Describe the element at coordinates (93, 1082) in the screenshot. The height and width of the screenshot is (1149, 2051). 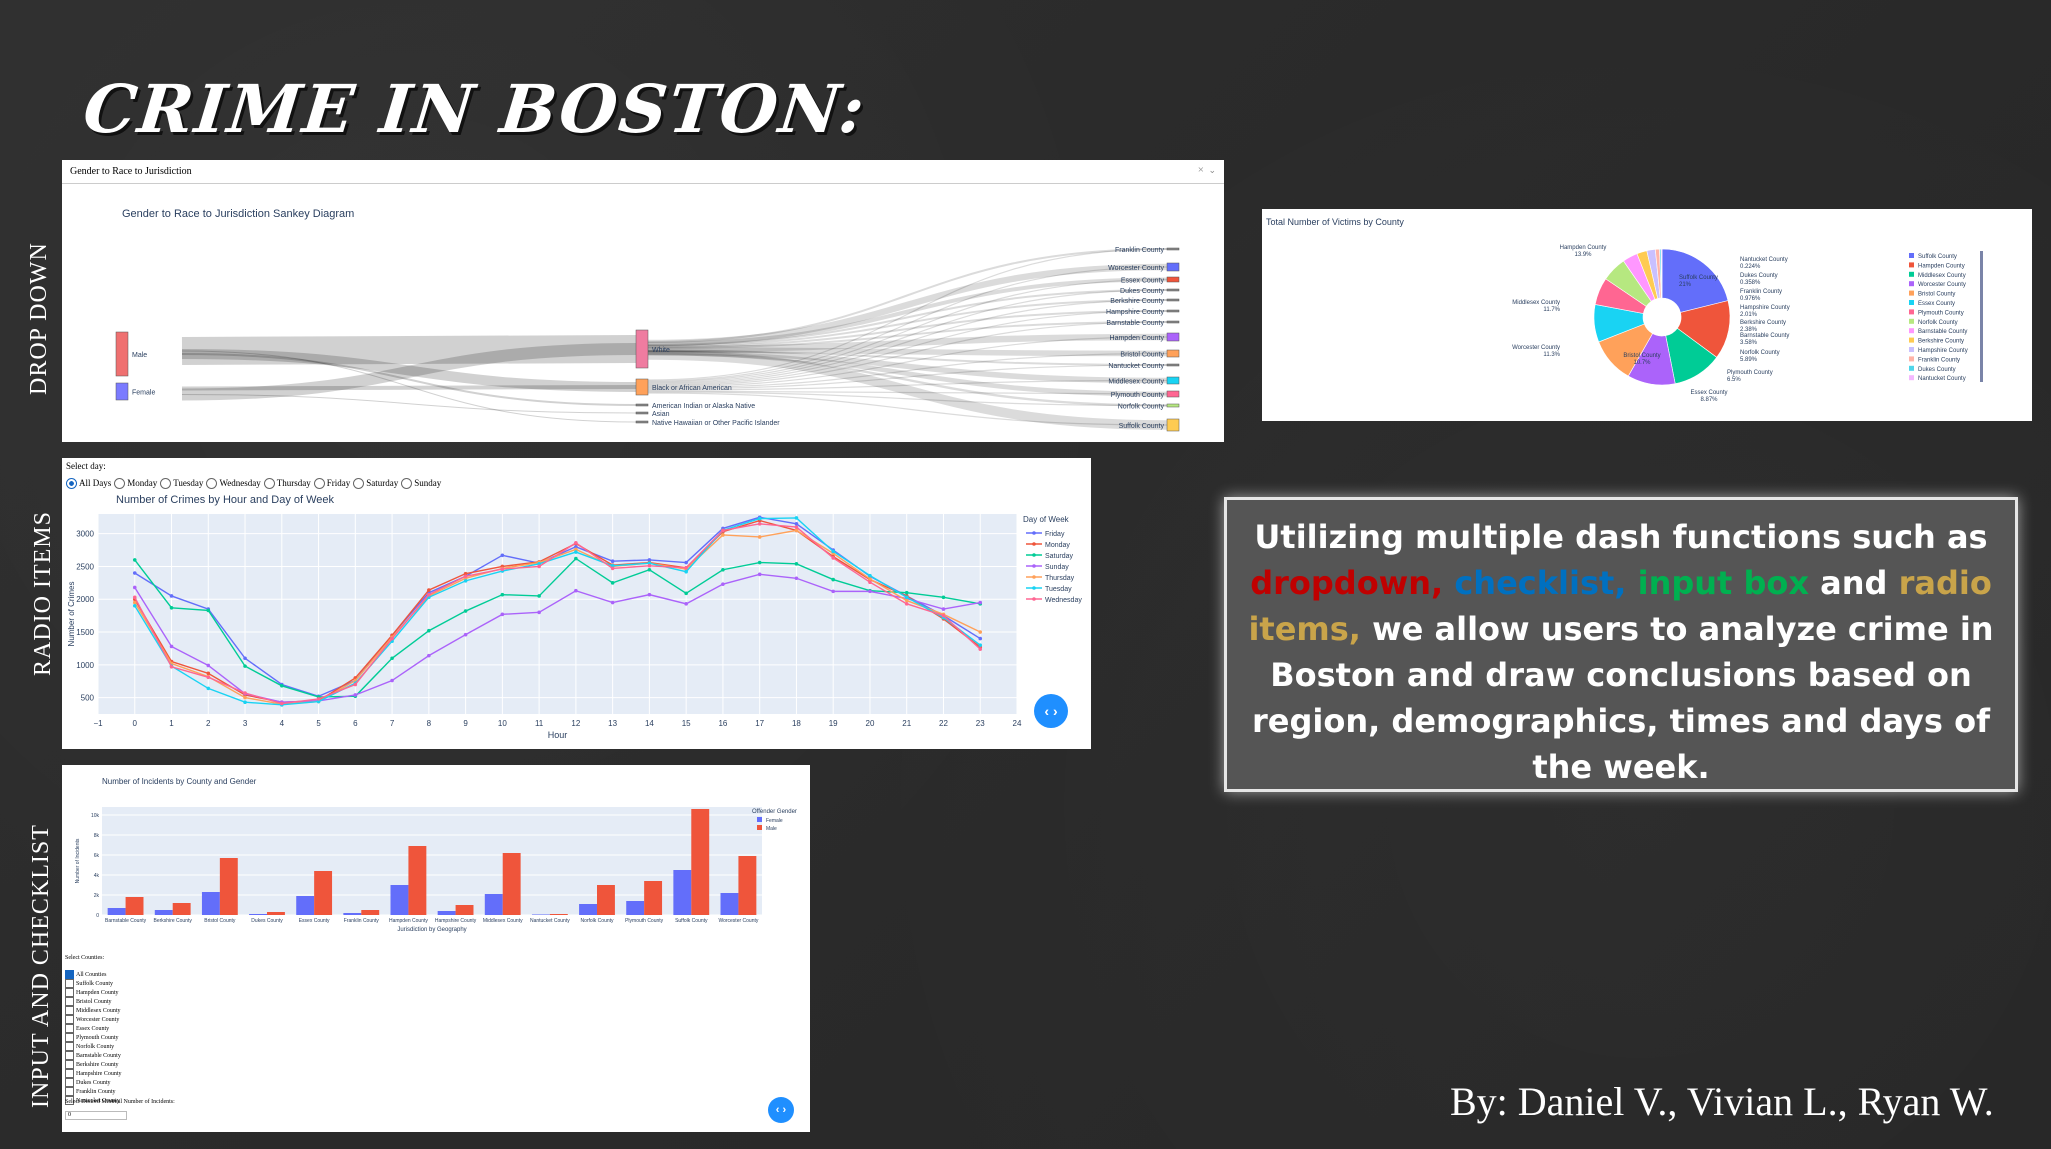
I see `checklist-item: Dukes County` at that location.